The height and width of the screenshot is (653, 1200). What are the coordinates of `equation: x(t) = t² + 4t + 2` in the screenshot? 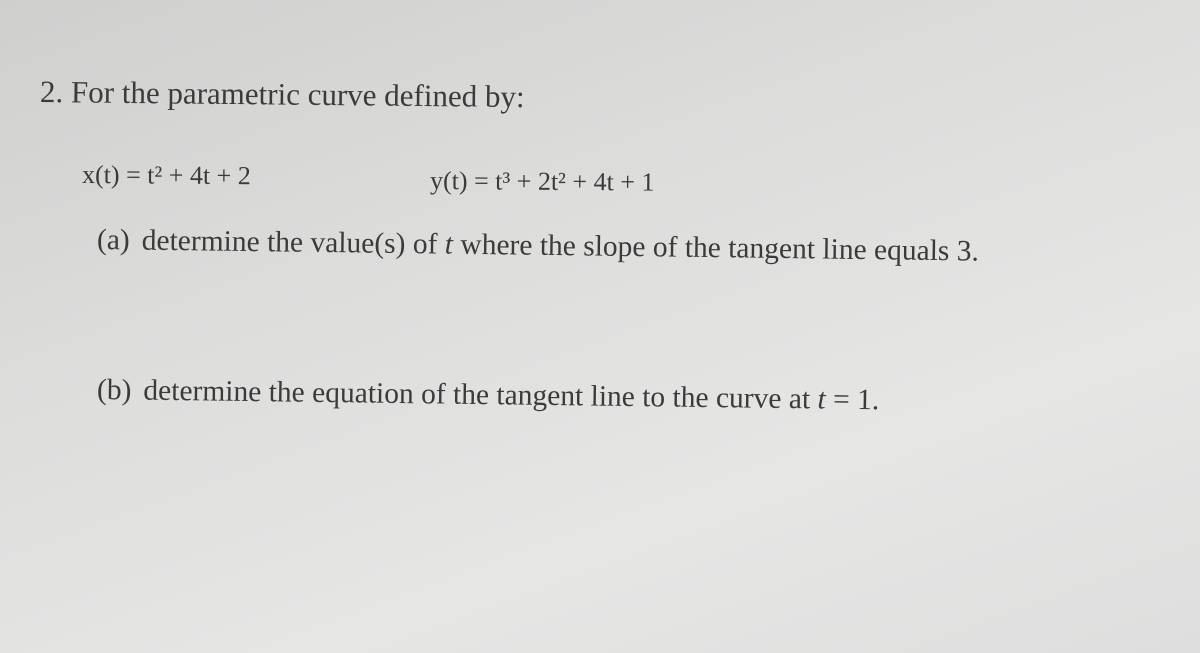 It's located at (166, 175).